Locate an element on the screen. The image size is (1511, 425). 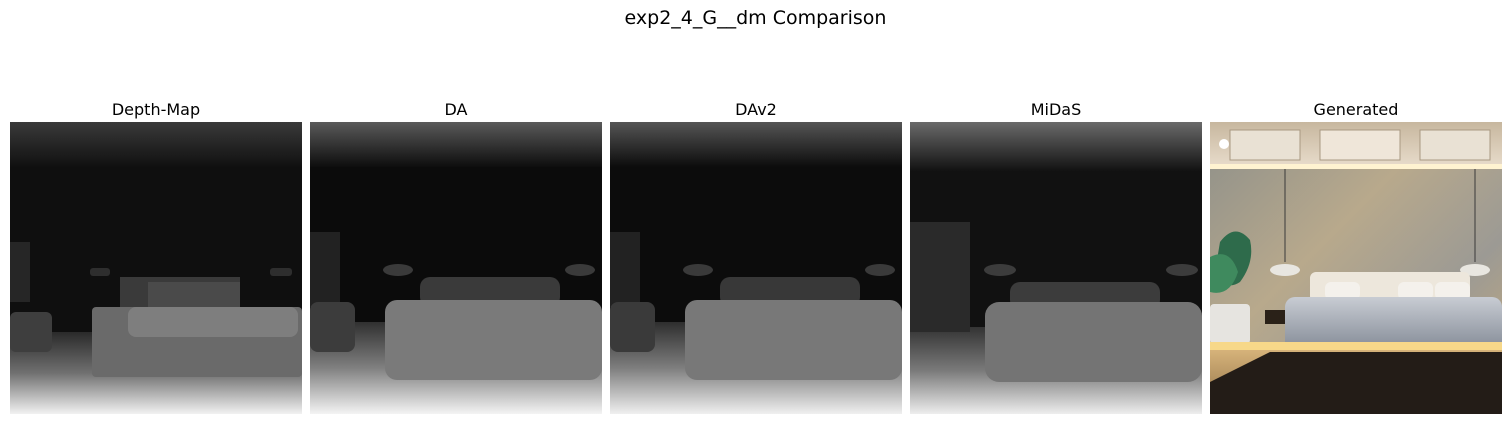
panel-depth-map: Depth-Map is located at coordinates (156, 256).